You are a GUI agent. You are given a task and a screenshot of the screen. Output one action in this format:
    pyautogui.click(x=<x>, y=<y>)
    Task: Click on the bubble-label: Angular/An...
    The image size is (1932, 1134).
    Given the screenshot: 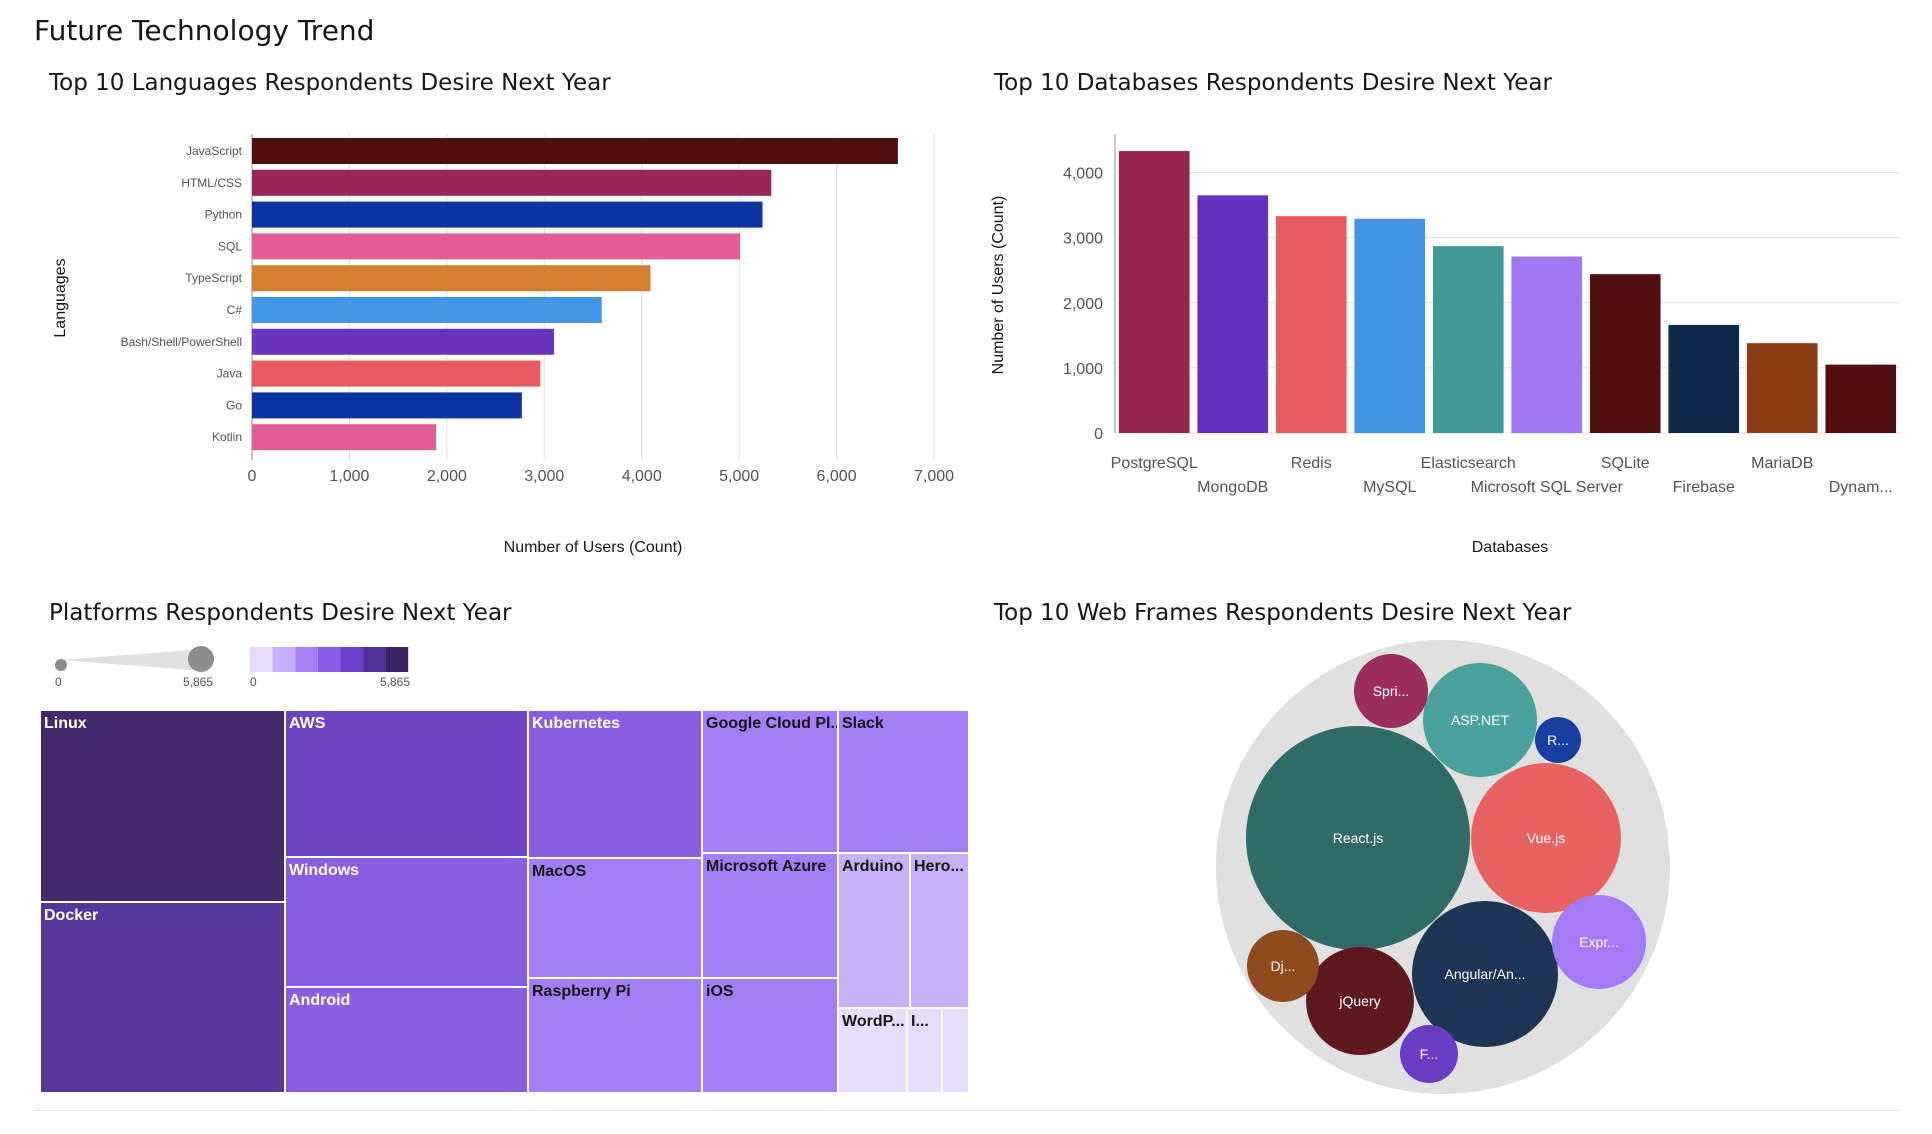 What is the action you would take?
    pyautogui.click(x=1485, y=974)
    